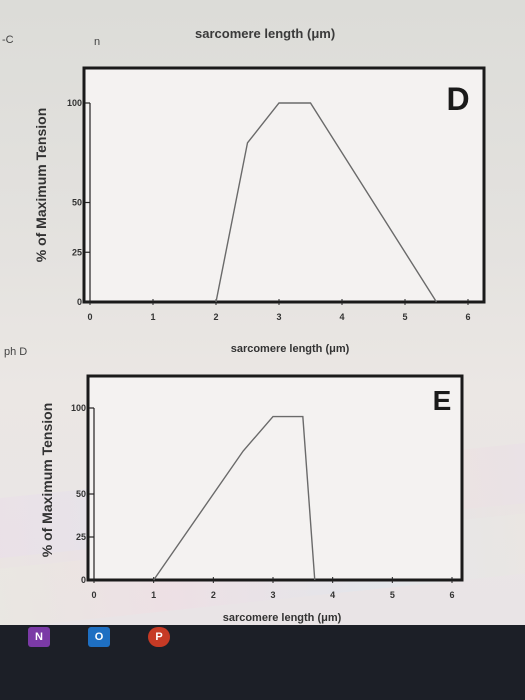 The width and height of the screenshot is (525, 700). Describe the element at coordinates (8, 40) in the screenshot. I see `fragment-left-top: -C` at that location.